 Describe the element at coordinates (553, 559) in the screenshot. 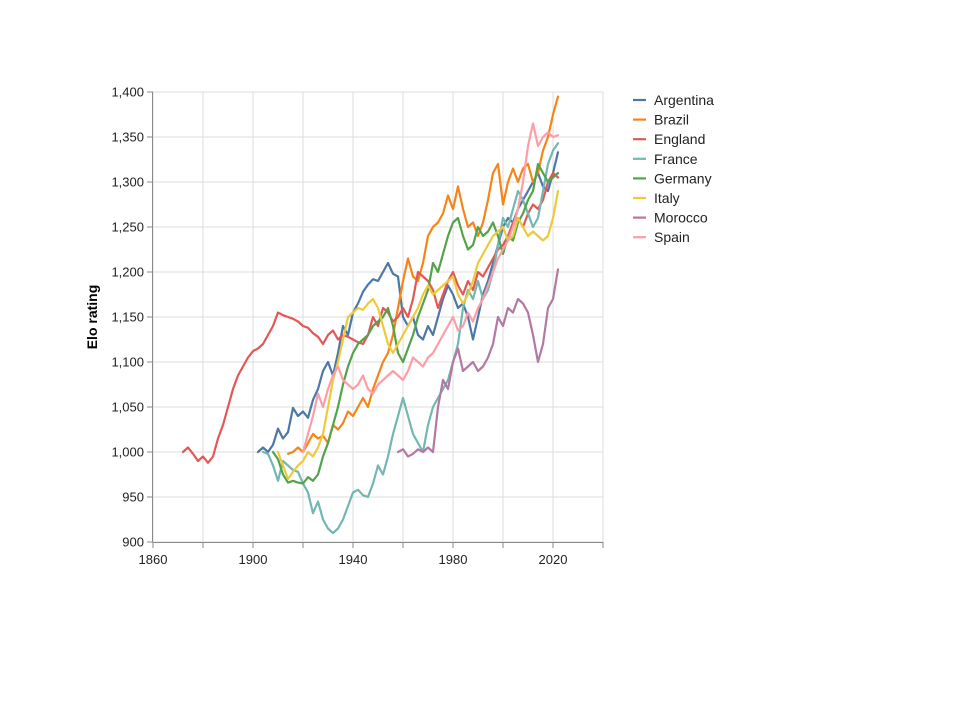

I see `x-tick-label: 2020` at that location.